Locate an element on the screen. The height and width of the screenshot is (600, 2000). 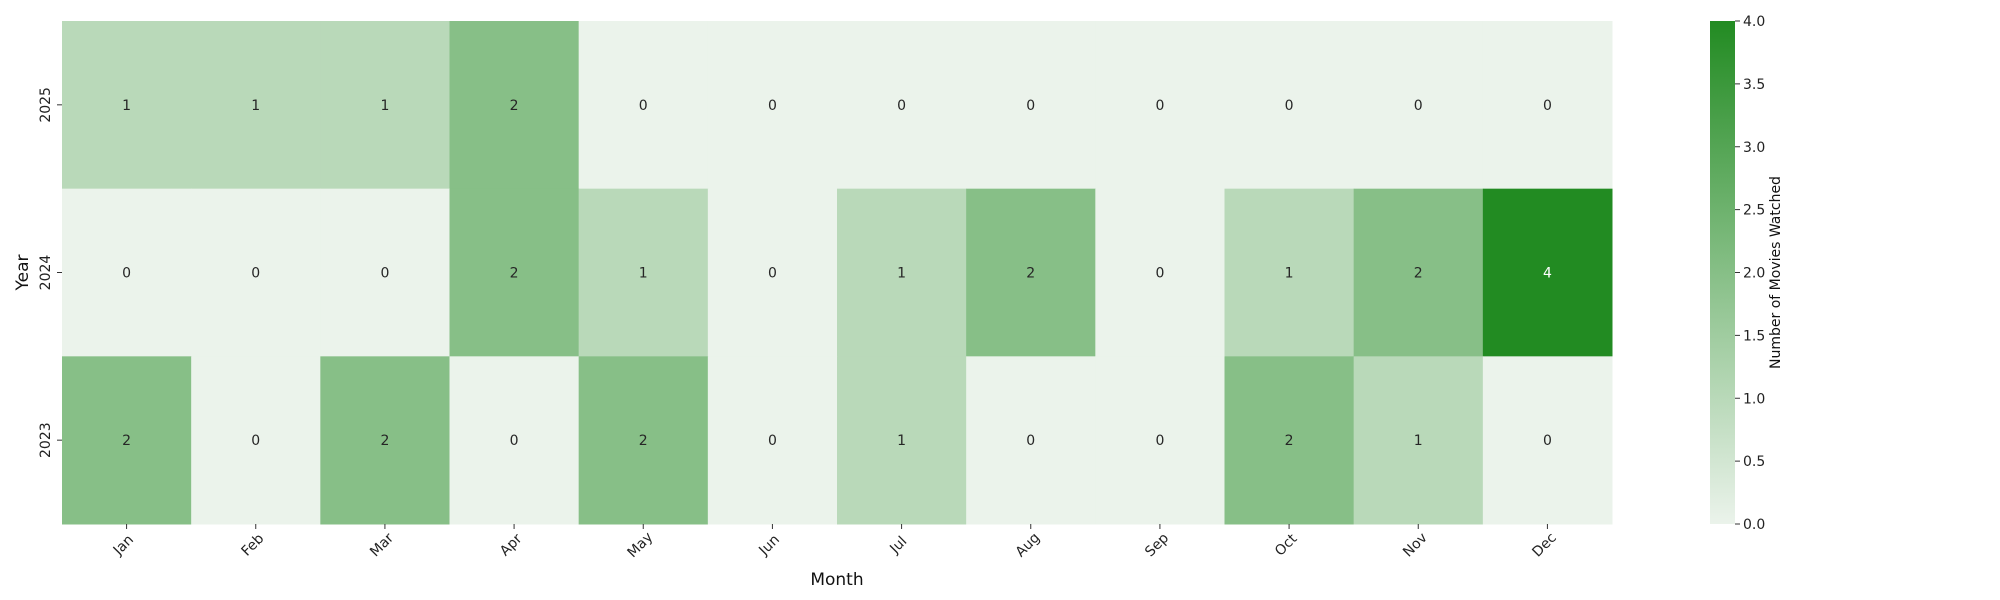
colorbar-tick-label: 2.0 is located at coordinates (1754, 274).